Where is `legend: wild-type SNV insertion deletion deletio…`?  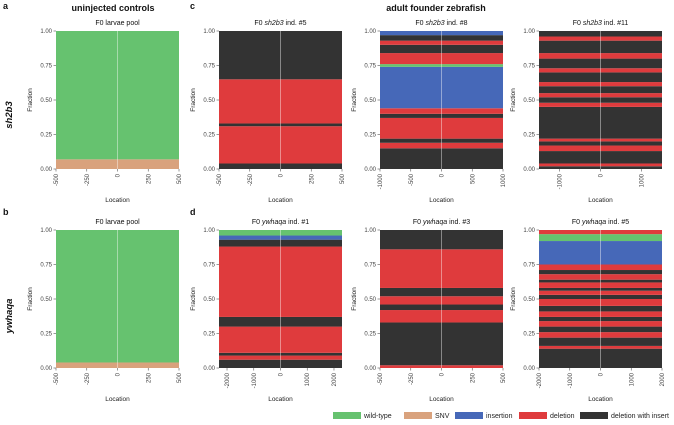
legend: wild-type SNV insertion deletion deletio… is located at coordinates (501, 416).